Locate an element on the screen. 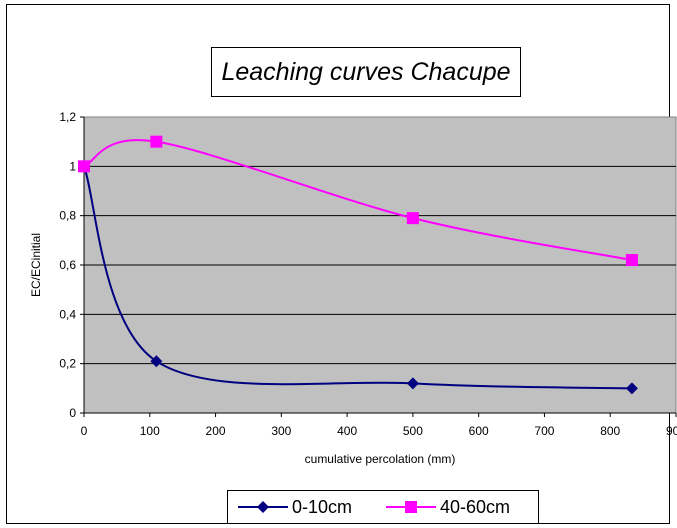 The width and height of the screenshot is (677, 528). legend-label-0-10cm: 0-10cm is located at coordinates (322, 506).